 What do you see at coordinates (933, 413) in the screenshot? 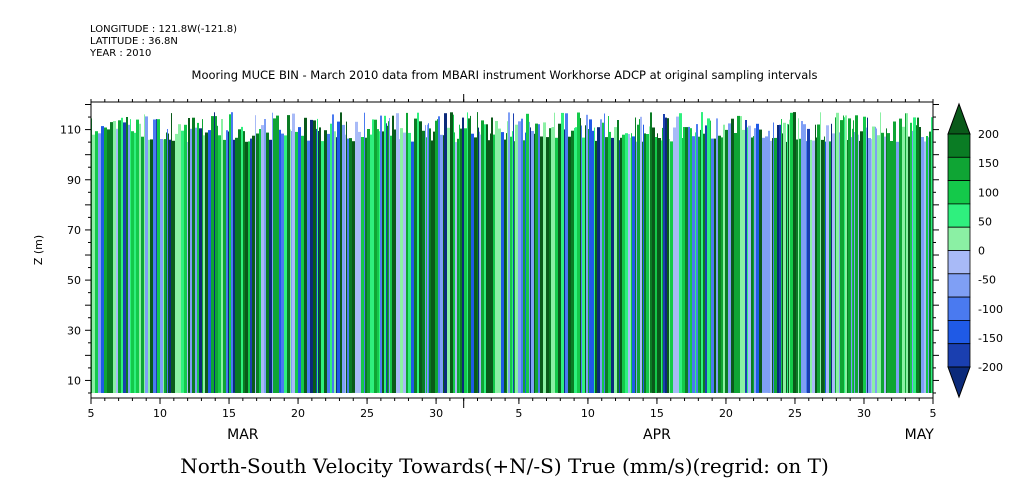
I see `x-tick-label: 5` at bounding box center [933, 413].